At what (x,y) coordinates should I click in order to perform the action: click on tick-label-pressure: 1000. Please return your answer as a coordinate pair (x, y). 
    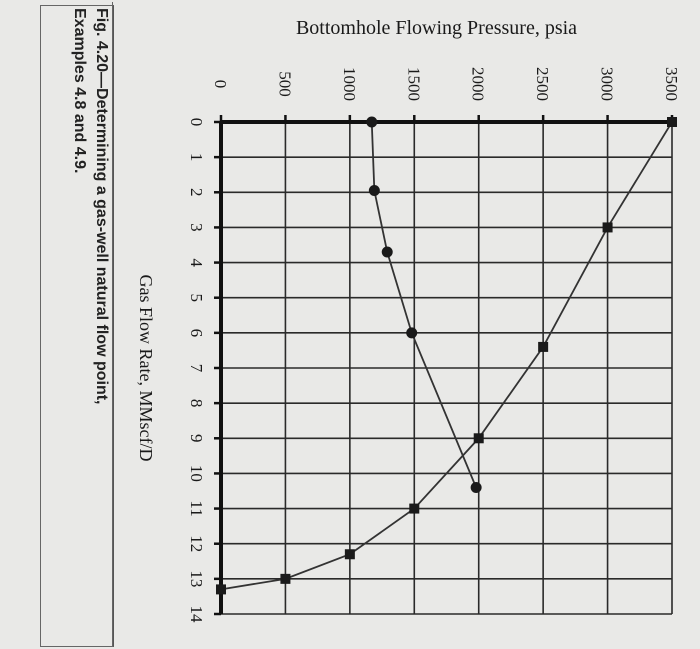
    Looking at the image, I should click on (349, 84).